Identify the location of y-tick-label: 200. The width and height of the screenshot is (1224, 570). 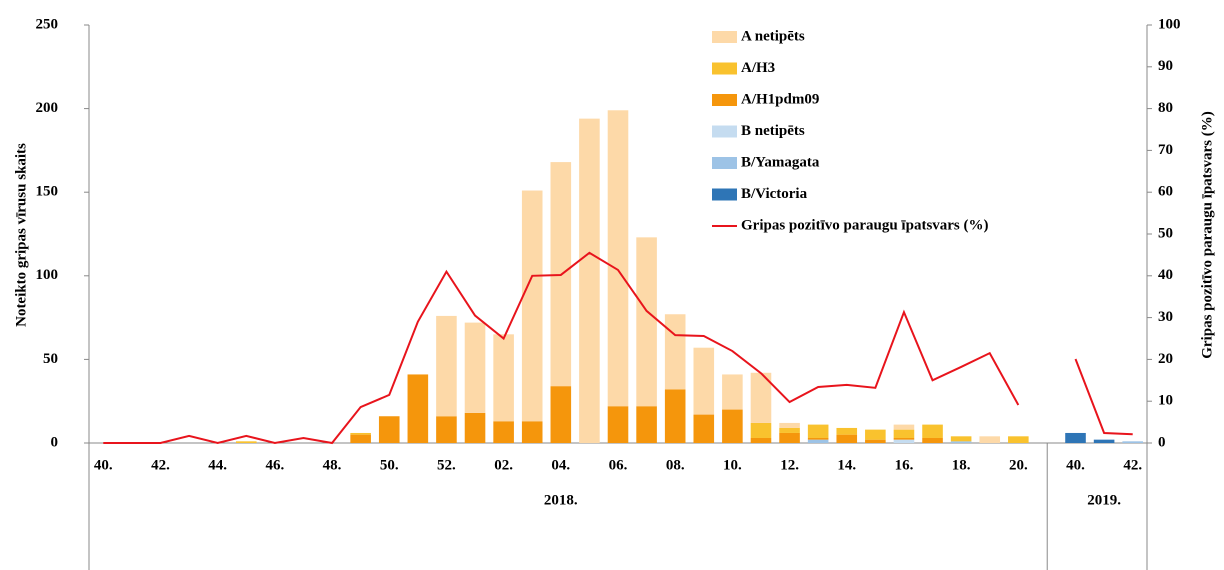
(47, 108).